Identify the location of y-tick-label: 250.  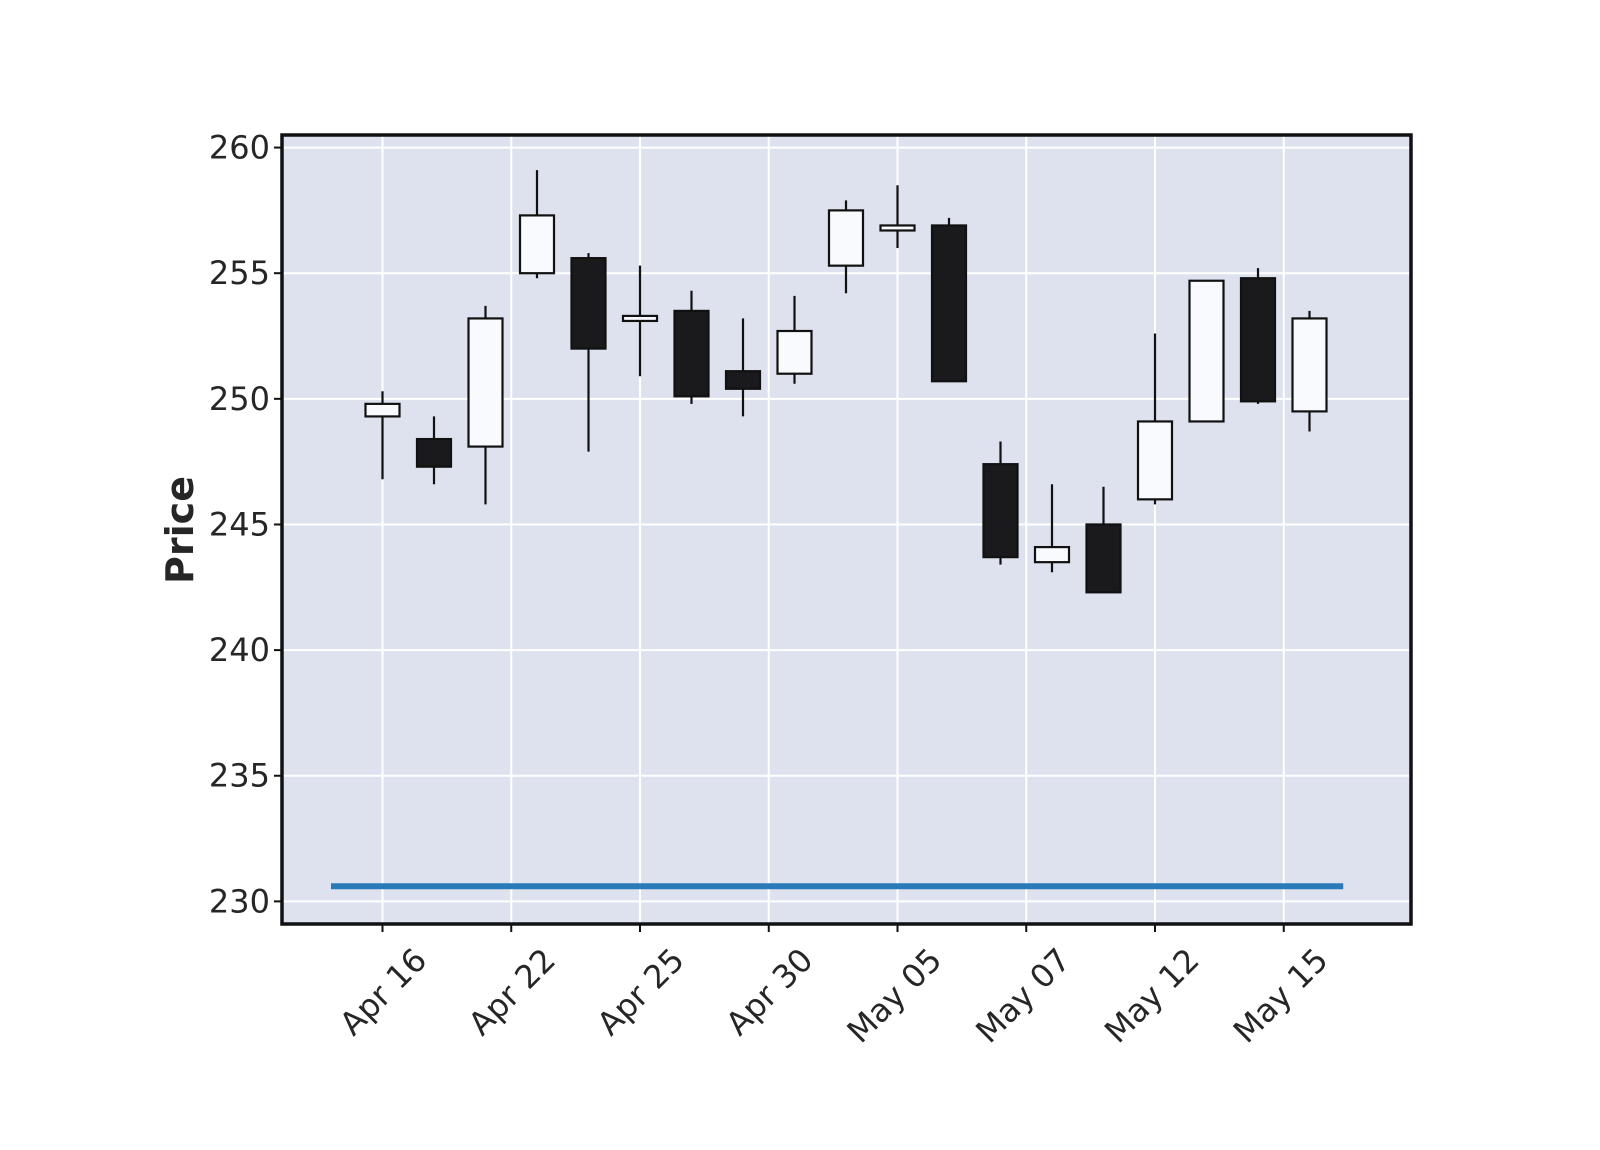
(239, 399).